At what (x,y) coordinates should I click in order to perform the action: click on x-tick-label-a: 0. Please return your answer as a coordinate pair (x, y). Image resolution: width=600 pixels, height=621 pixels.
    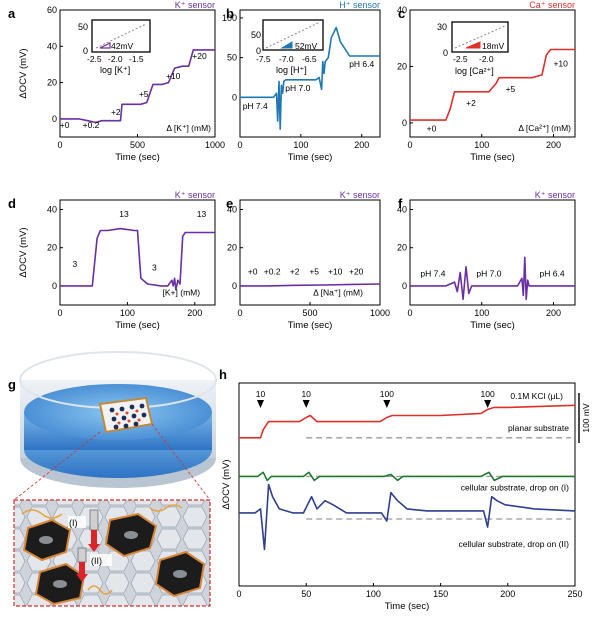
    Looking at the image, I should click on (59, 145).